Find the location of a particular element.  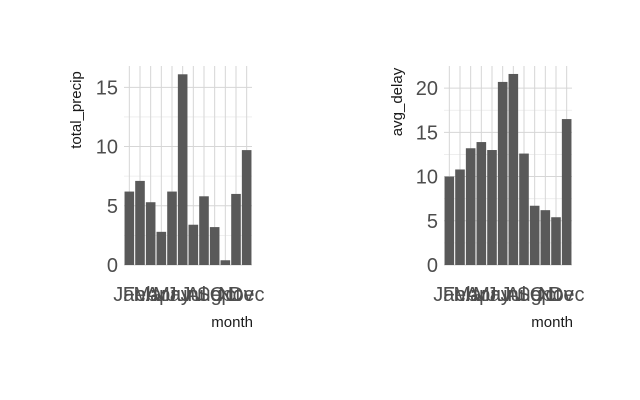

precip-y-tick-label: 10 is located at coordinates (107, 148).